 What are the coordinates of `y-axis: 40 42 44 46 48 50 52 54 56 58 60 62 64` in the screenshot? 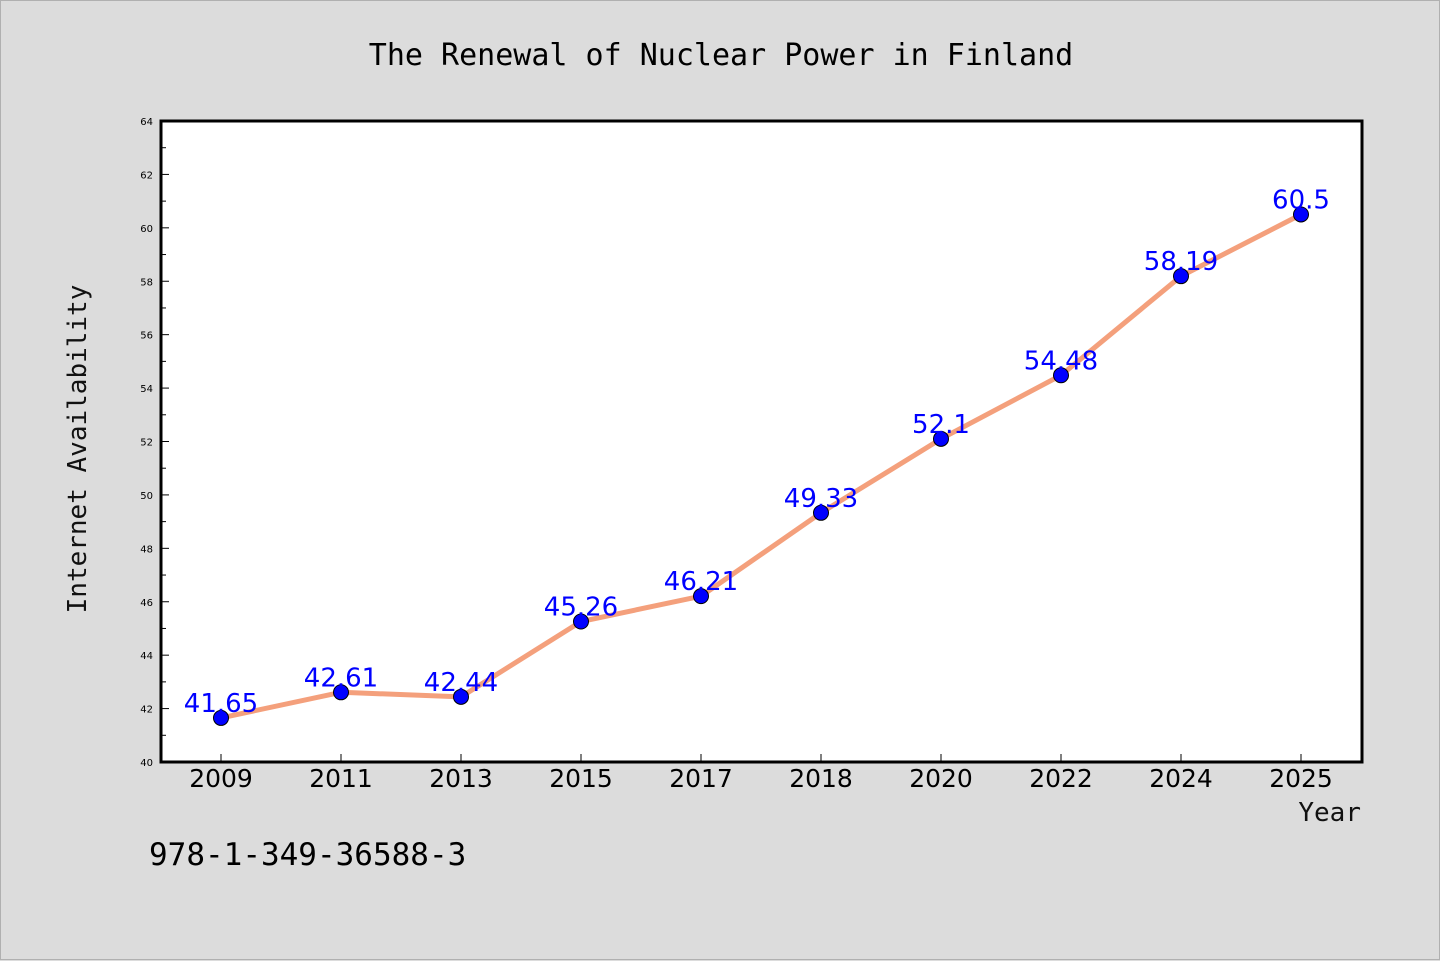 It's located at (154, 443).